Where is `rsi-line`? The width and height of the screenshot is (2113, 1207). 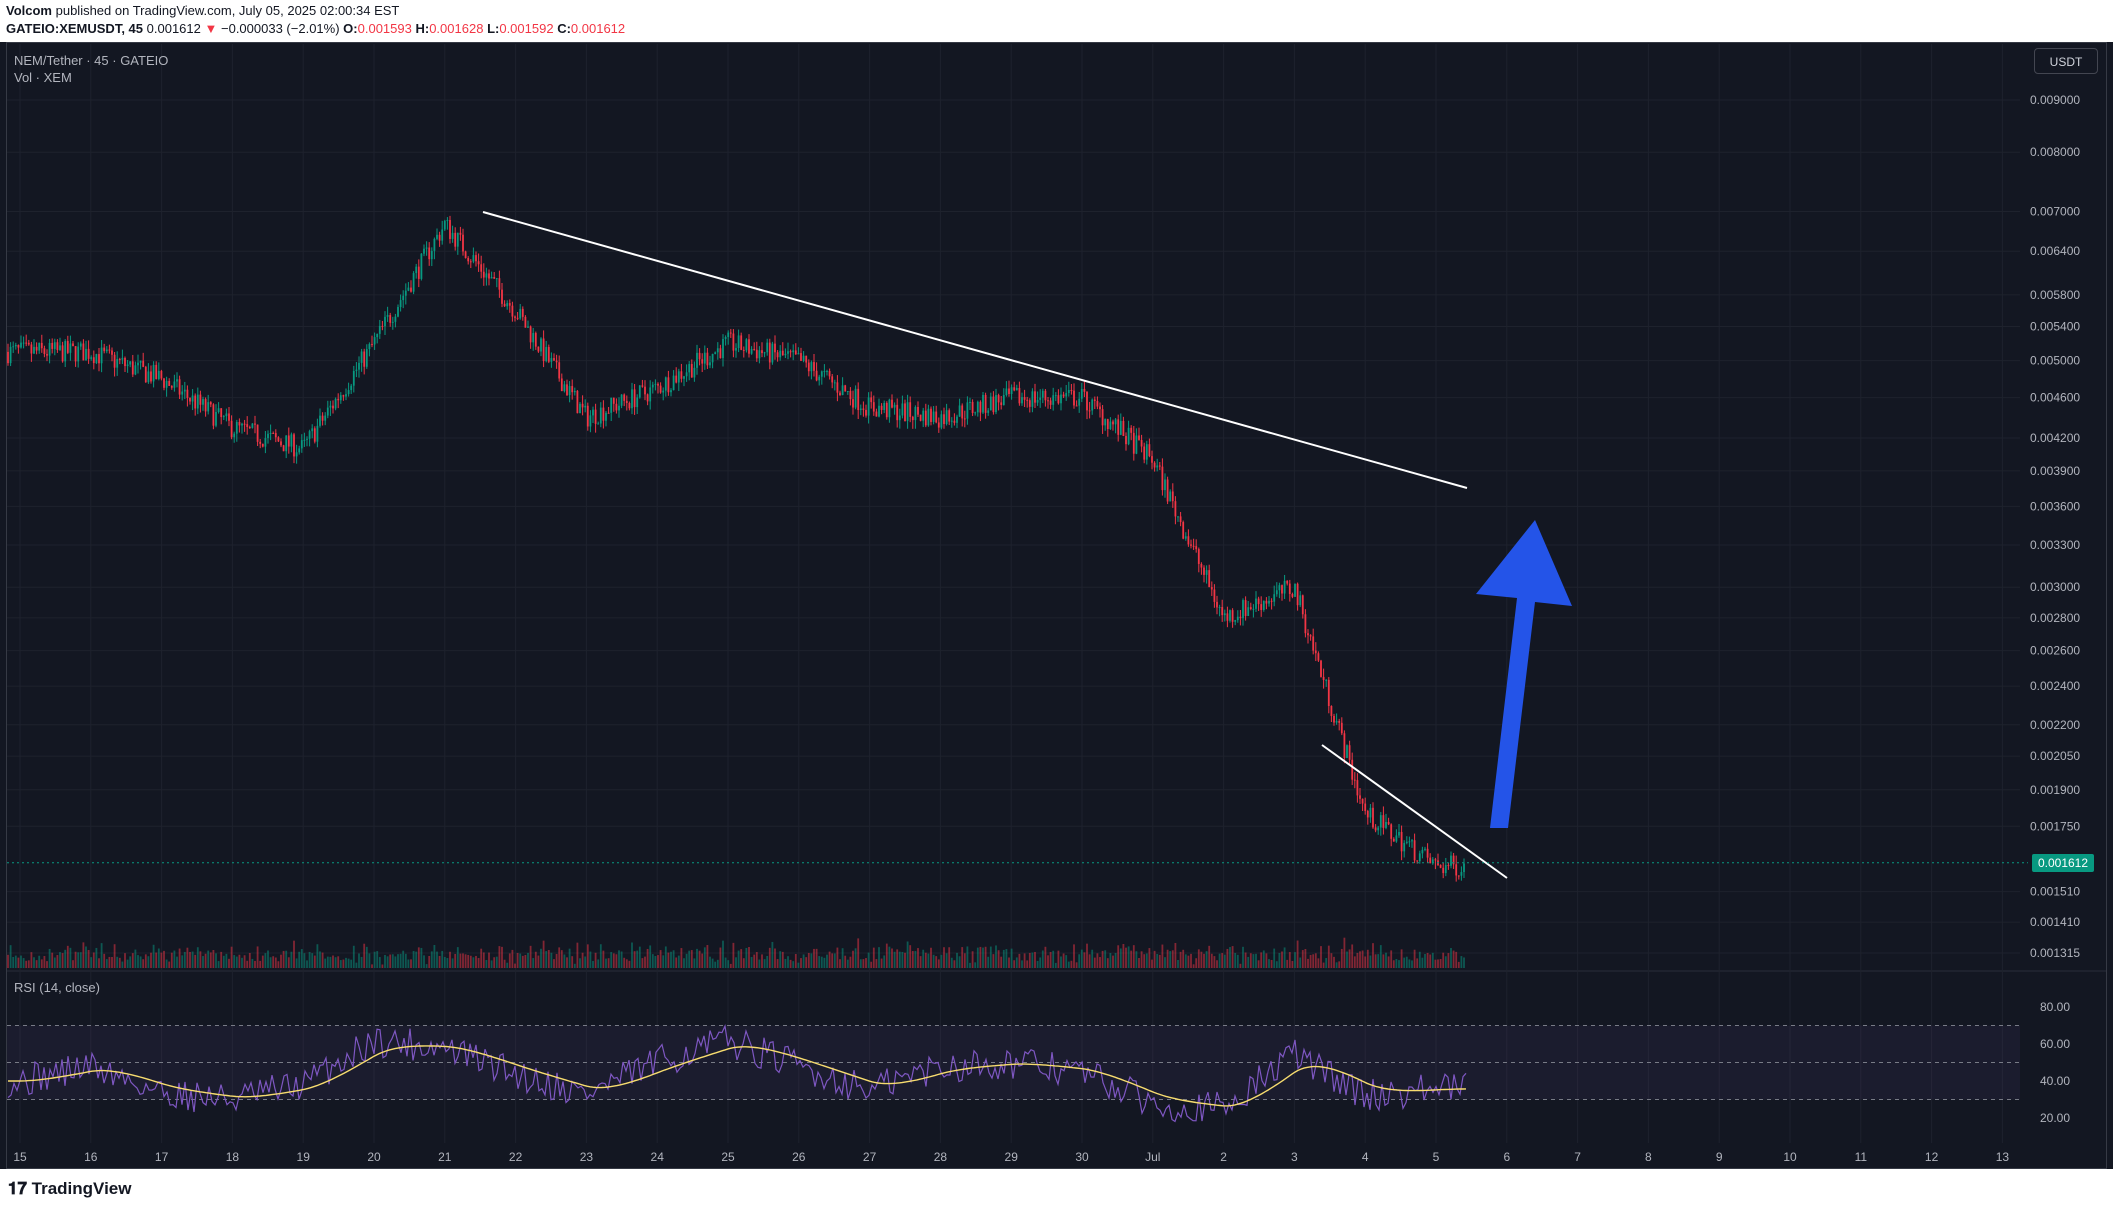 rsi-line is located at coordinates (737, 1073).